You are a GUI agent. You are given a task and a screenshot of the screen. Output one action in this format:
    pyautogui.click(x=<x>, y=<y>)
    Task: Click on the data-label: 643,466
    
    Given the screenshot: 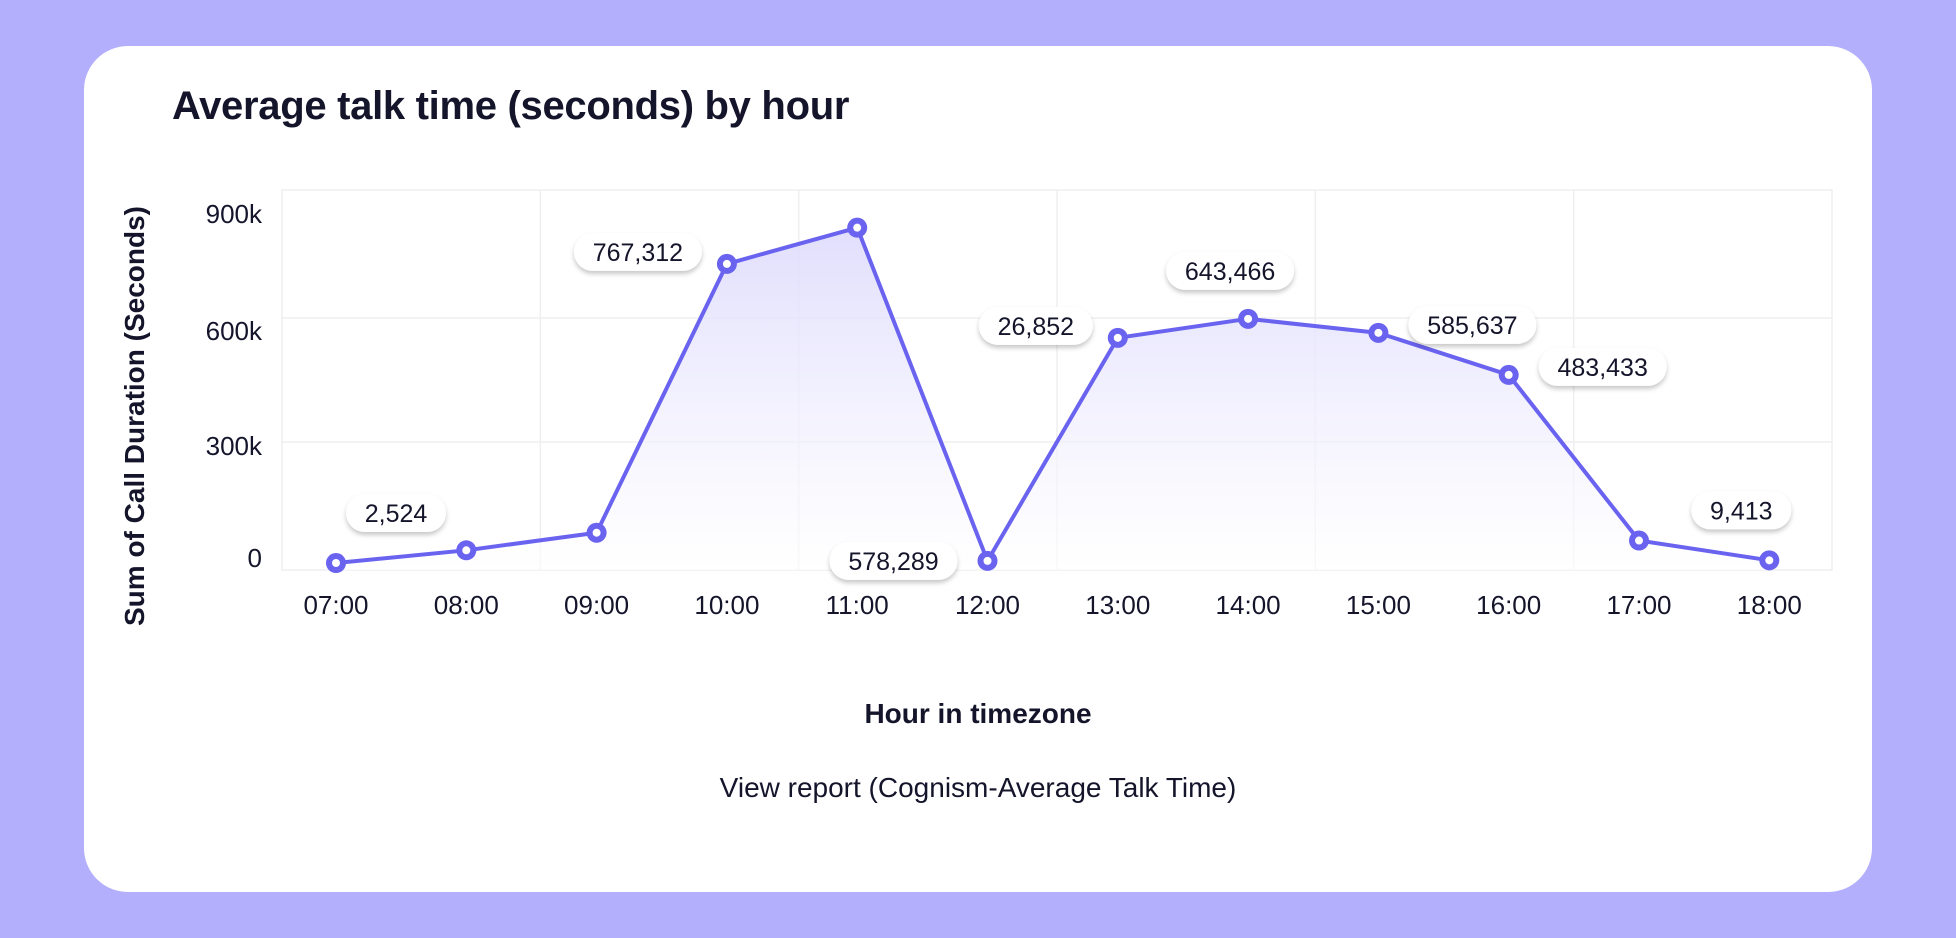 What is the action you would take?
    pyautogui.click(x=1230, y=270)
    